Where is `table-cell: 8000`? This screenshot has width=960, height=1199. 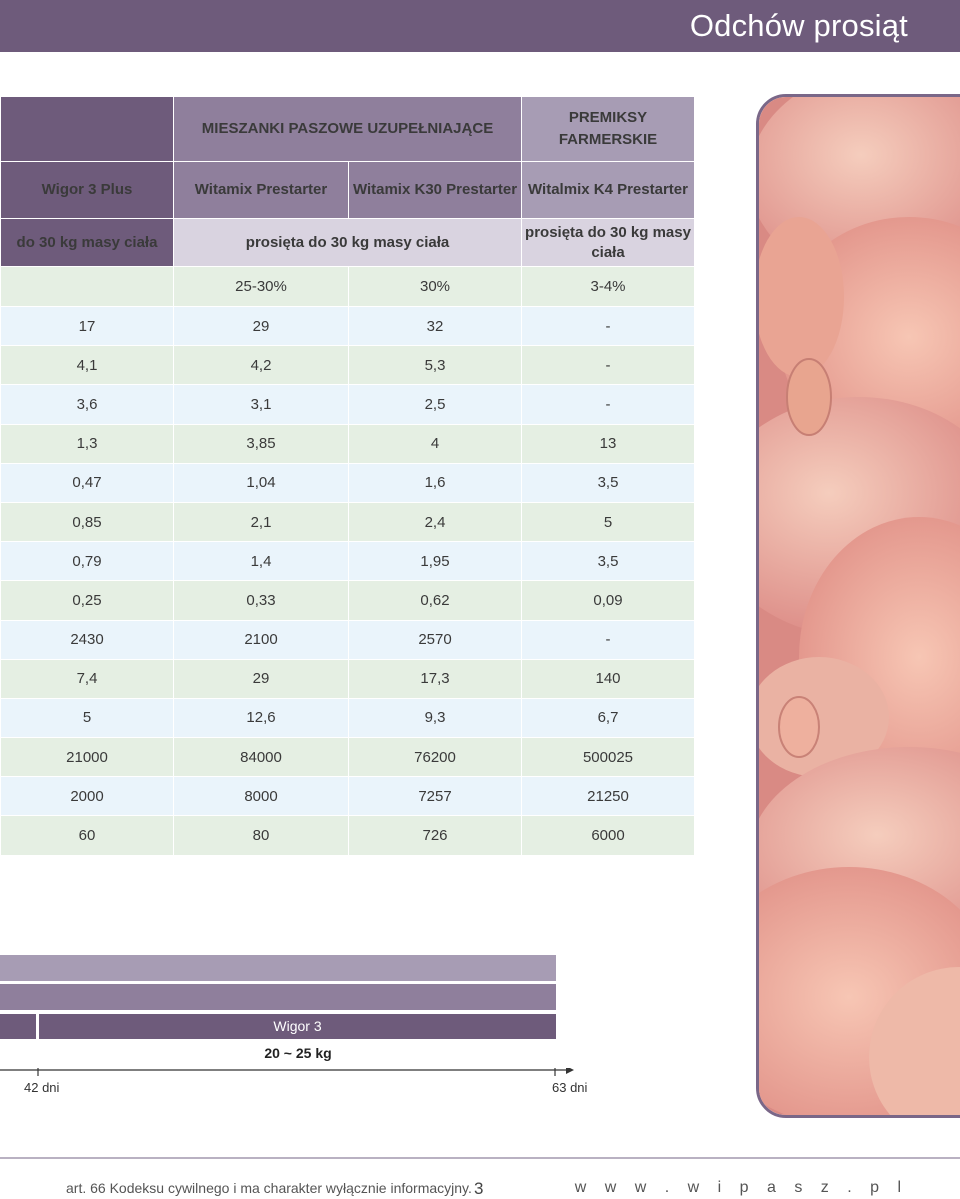 table-cell: 8000 is located at coordinates (261, 796).